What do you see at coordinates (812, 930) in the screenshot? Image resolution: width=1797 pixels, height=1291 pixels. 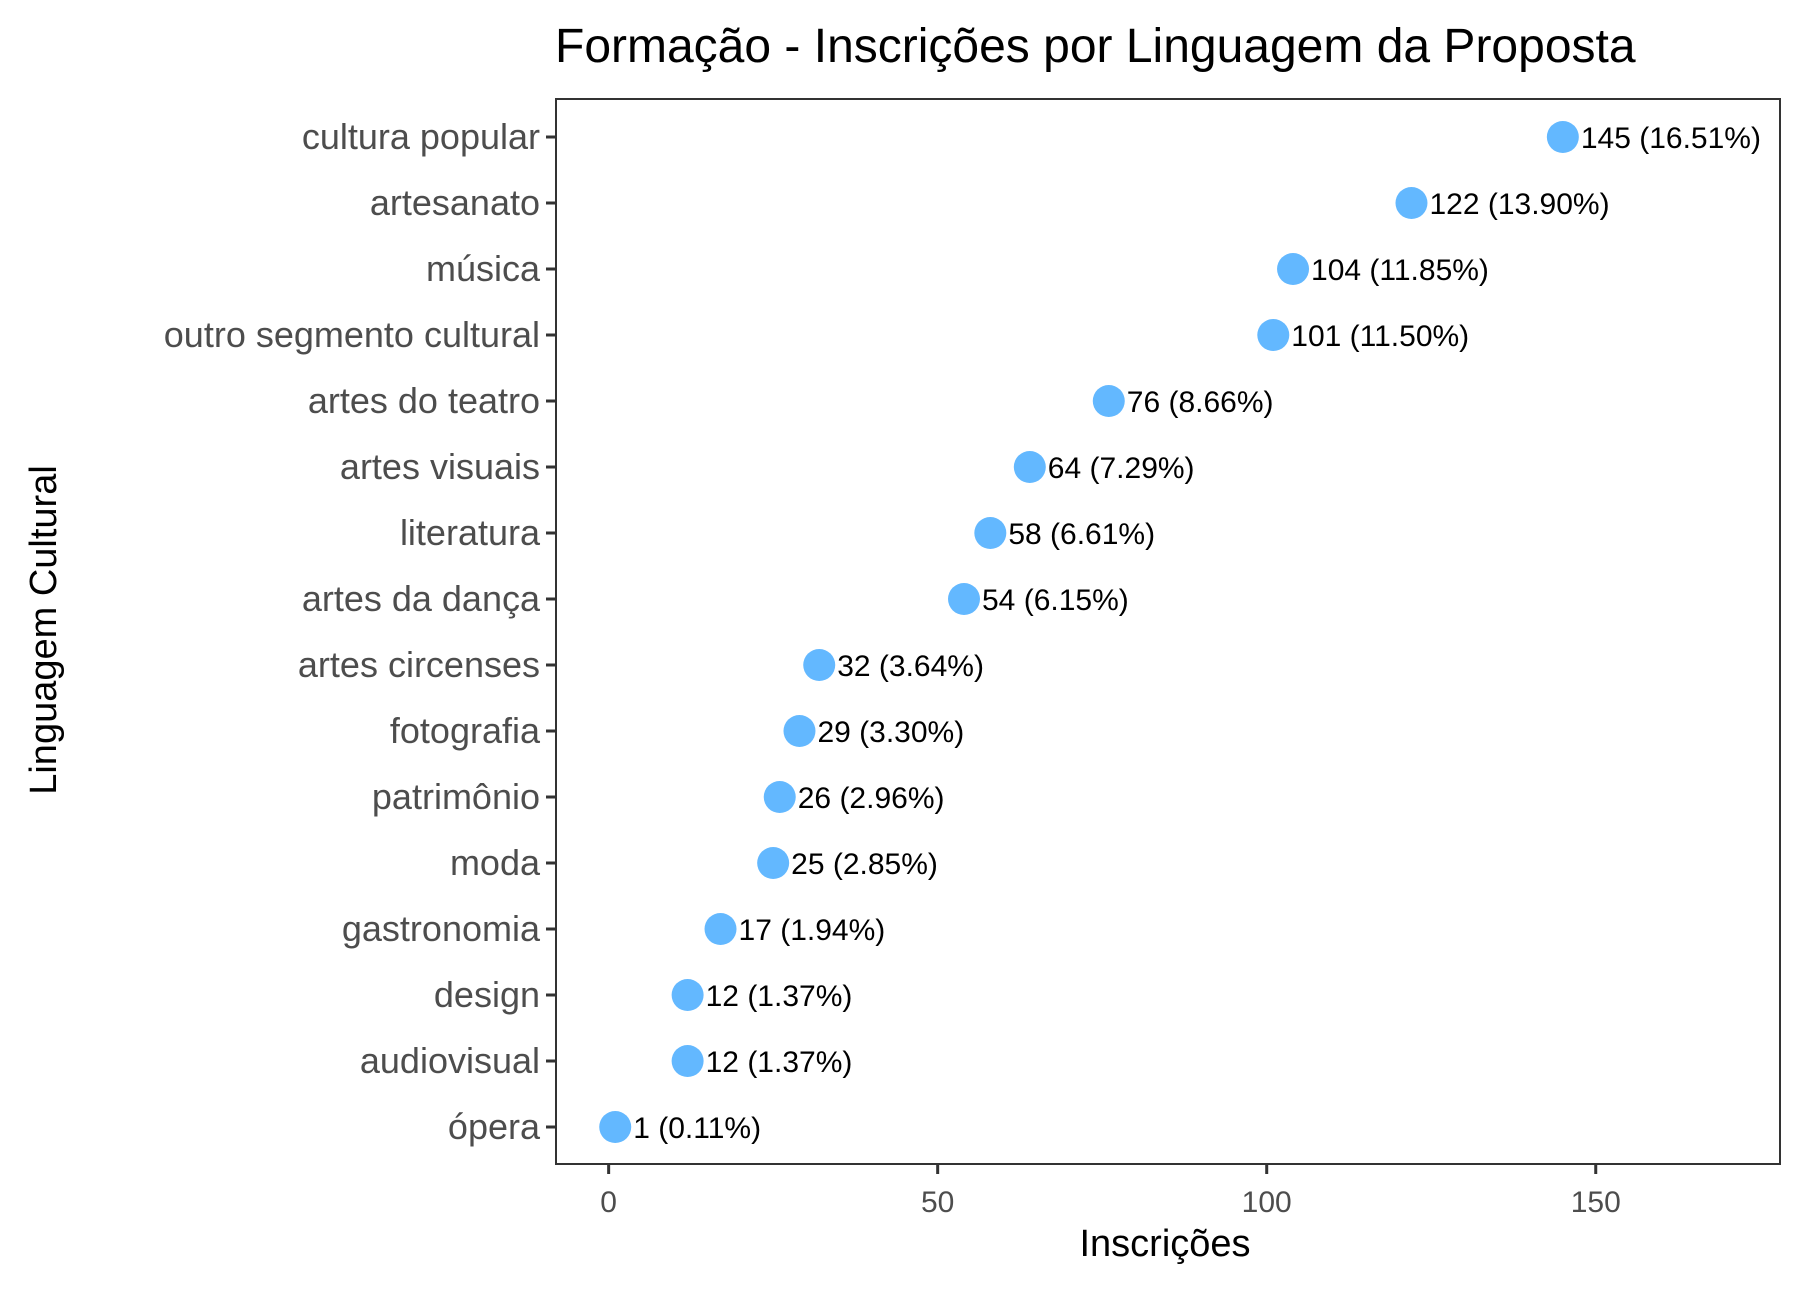 I see `data-label: 17 (1.94%)` at bounding box center [812, 930].